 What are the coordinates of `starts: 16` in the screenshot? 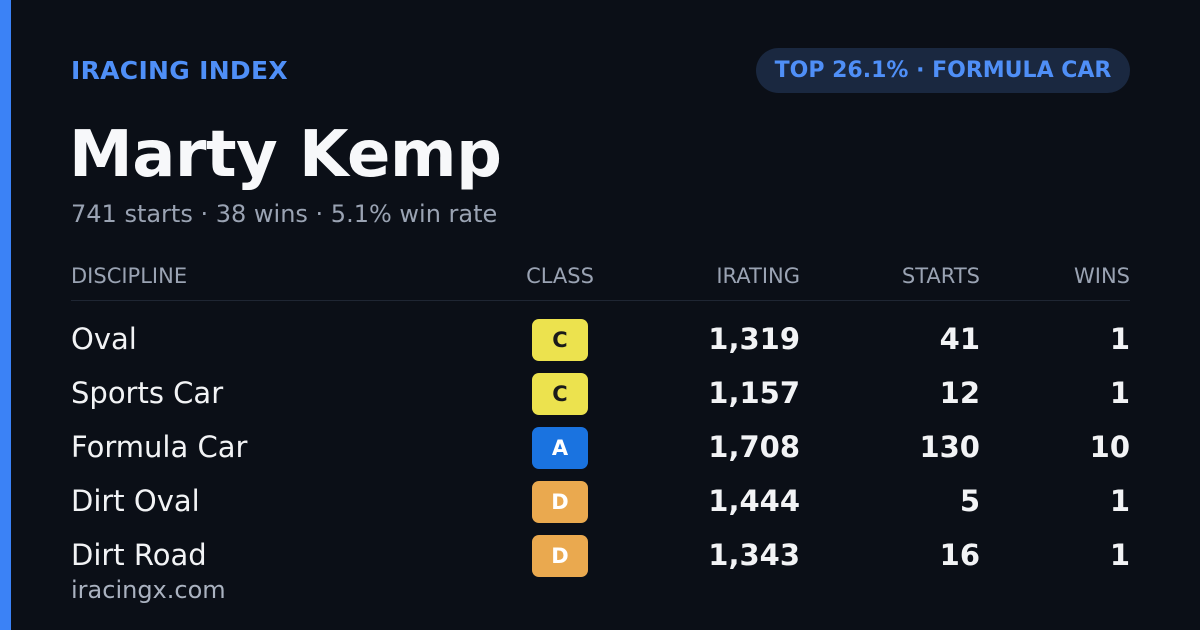 It's located at (959, 555).